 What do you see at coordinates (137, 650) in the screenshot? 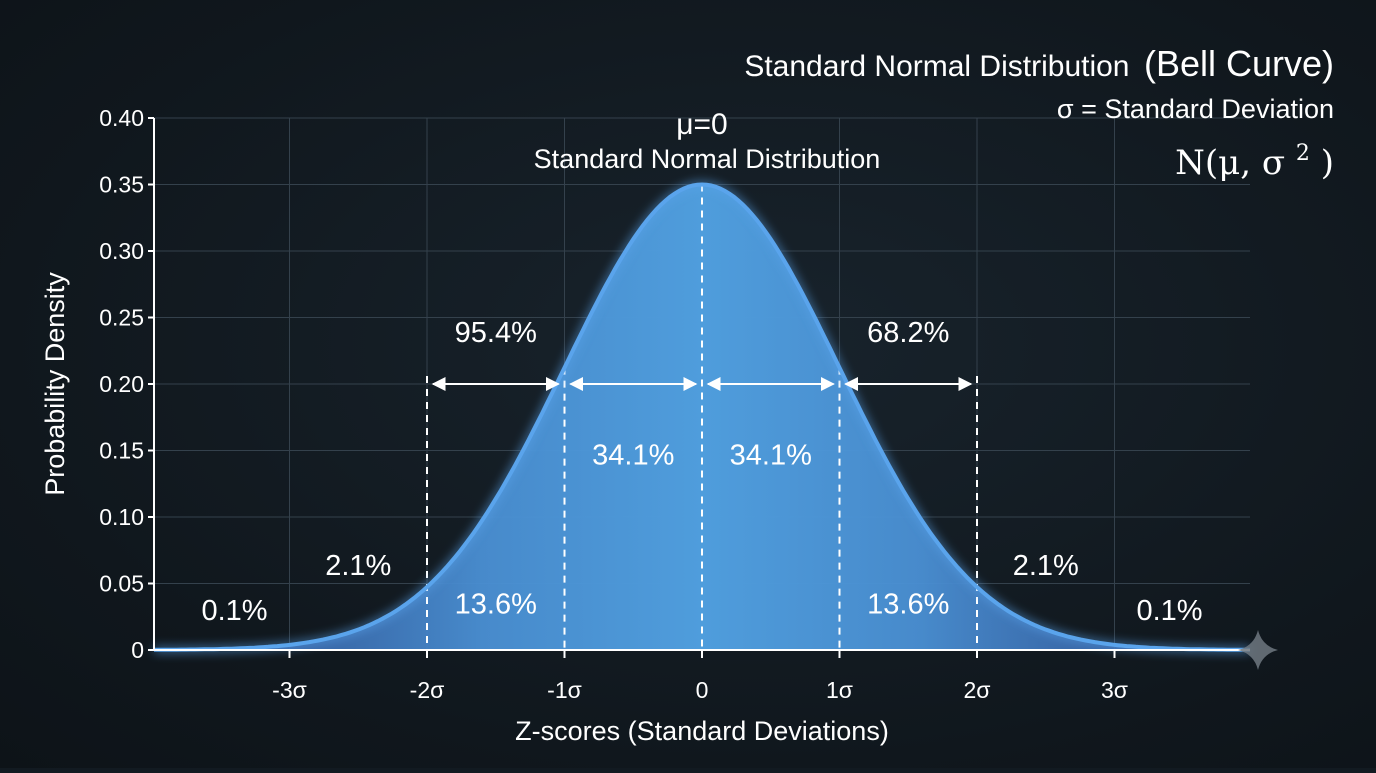
I see `y-tick-label: 0` at bounding box center [137, 650].